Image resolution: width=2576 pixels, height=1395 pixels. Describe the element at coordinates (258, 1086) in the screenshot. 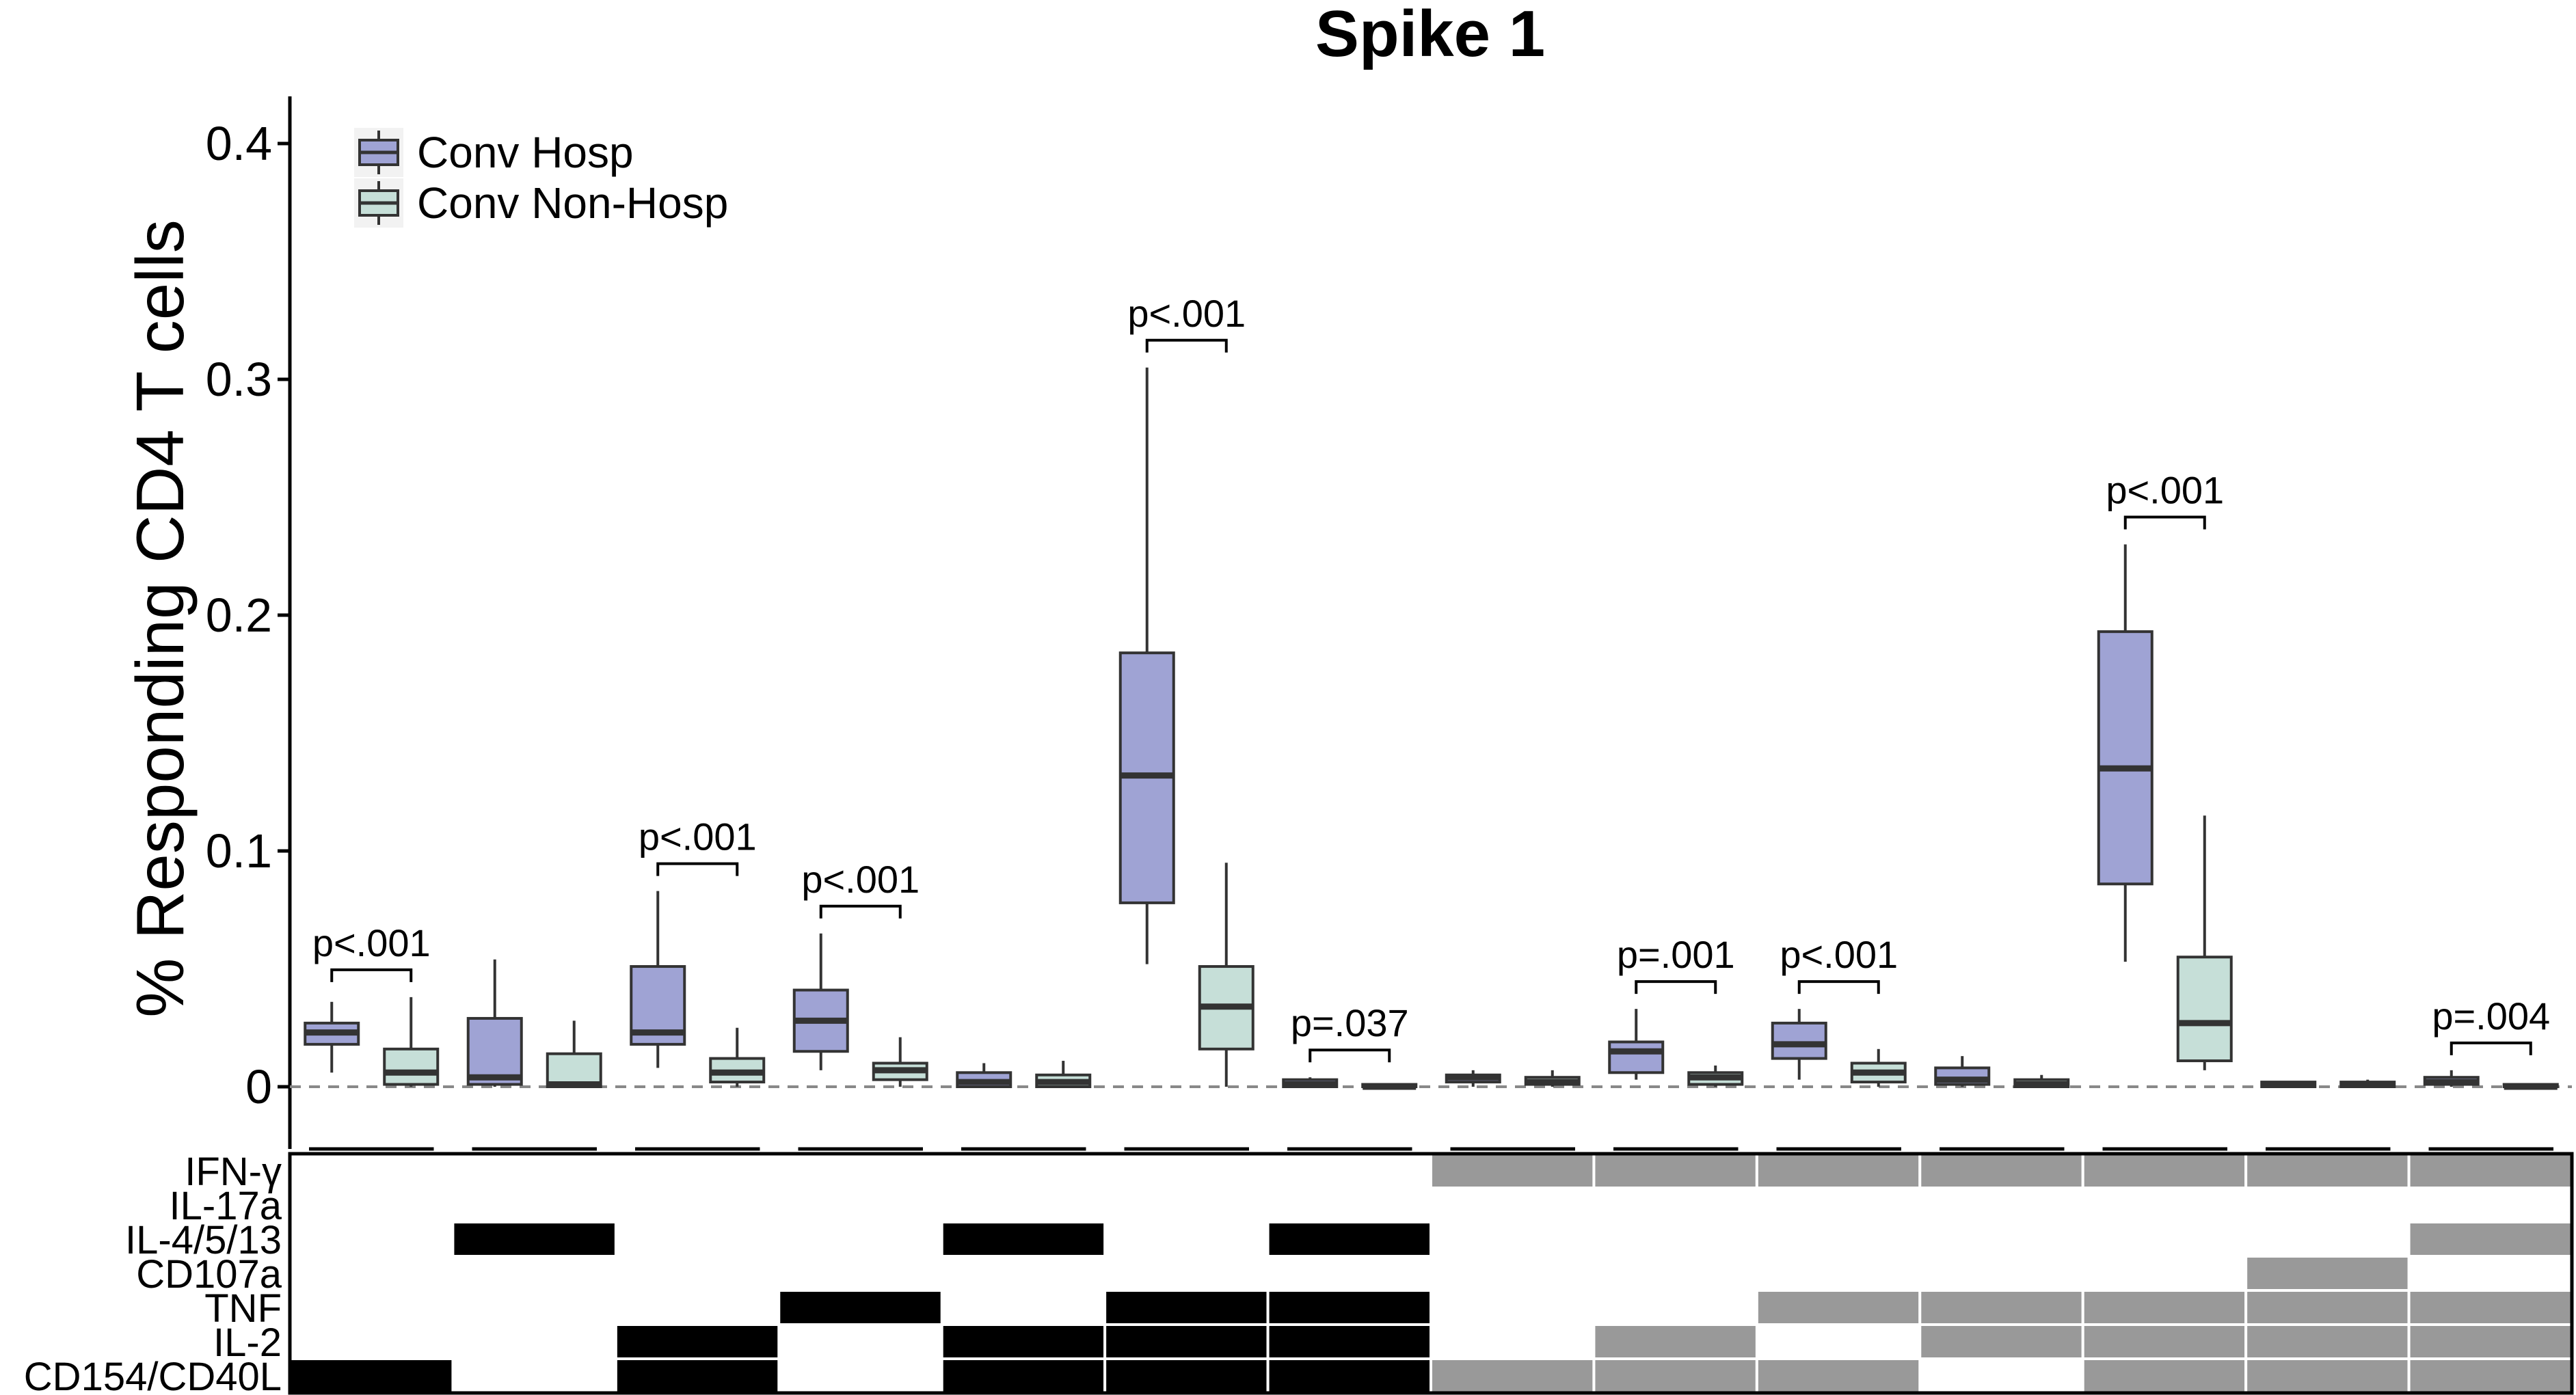

I see `y-tick-label: 0` at that location.